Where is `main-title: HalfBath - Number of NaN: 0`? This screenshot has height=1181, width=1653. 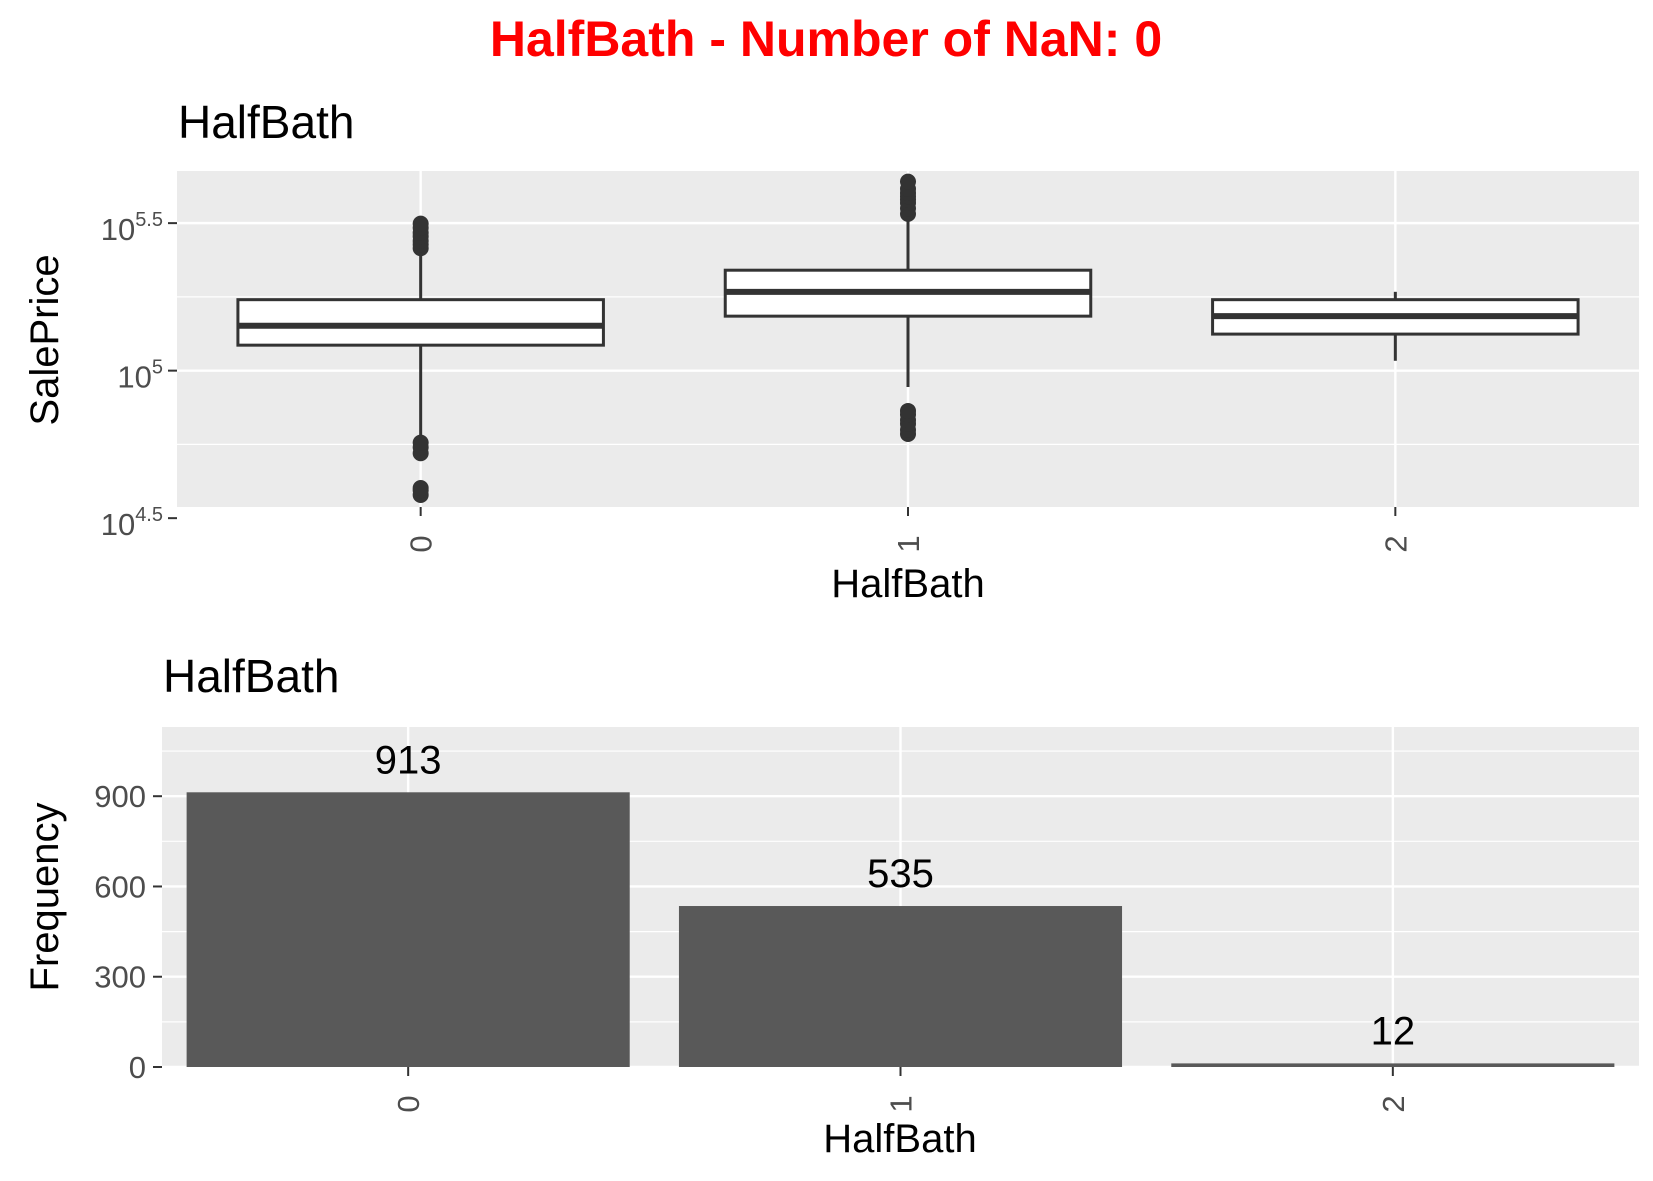
main-title: HalfBath - Number of NaN: 0 is located at coordinates (826, 39).